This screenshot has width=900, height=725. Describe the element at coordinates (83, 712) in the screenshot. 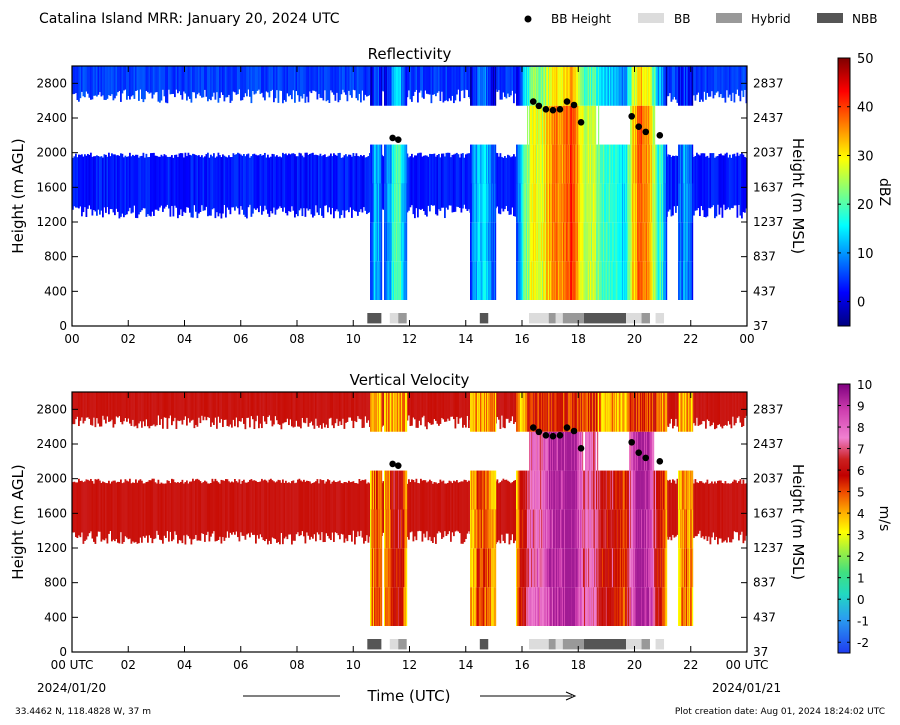

I see `station-location: 33.4462 N, 118.4828 W, 37 m` at that location.